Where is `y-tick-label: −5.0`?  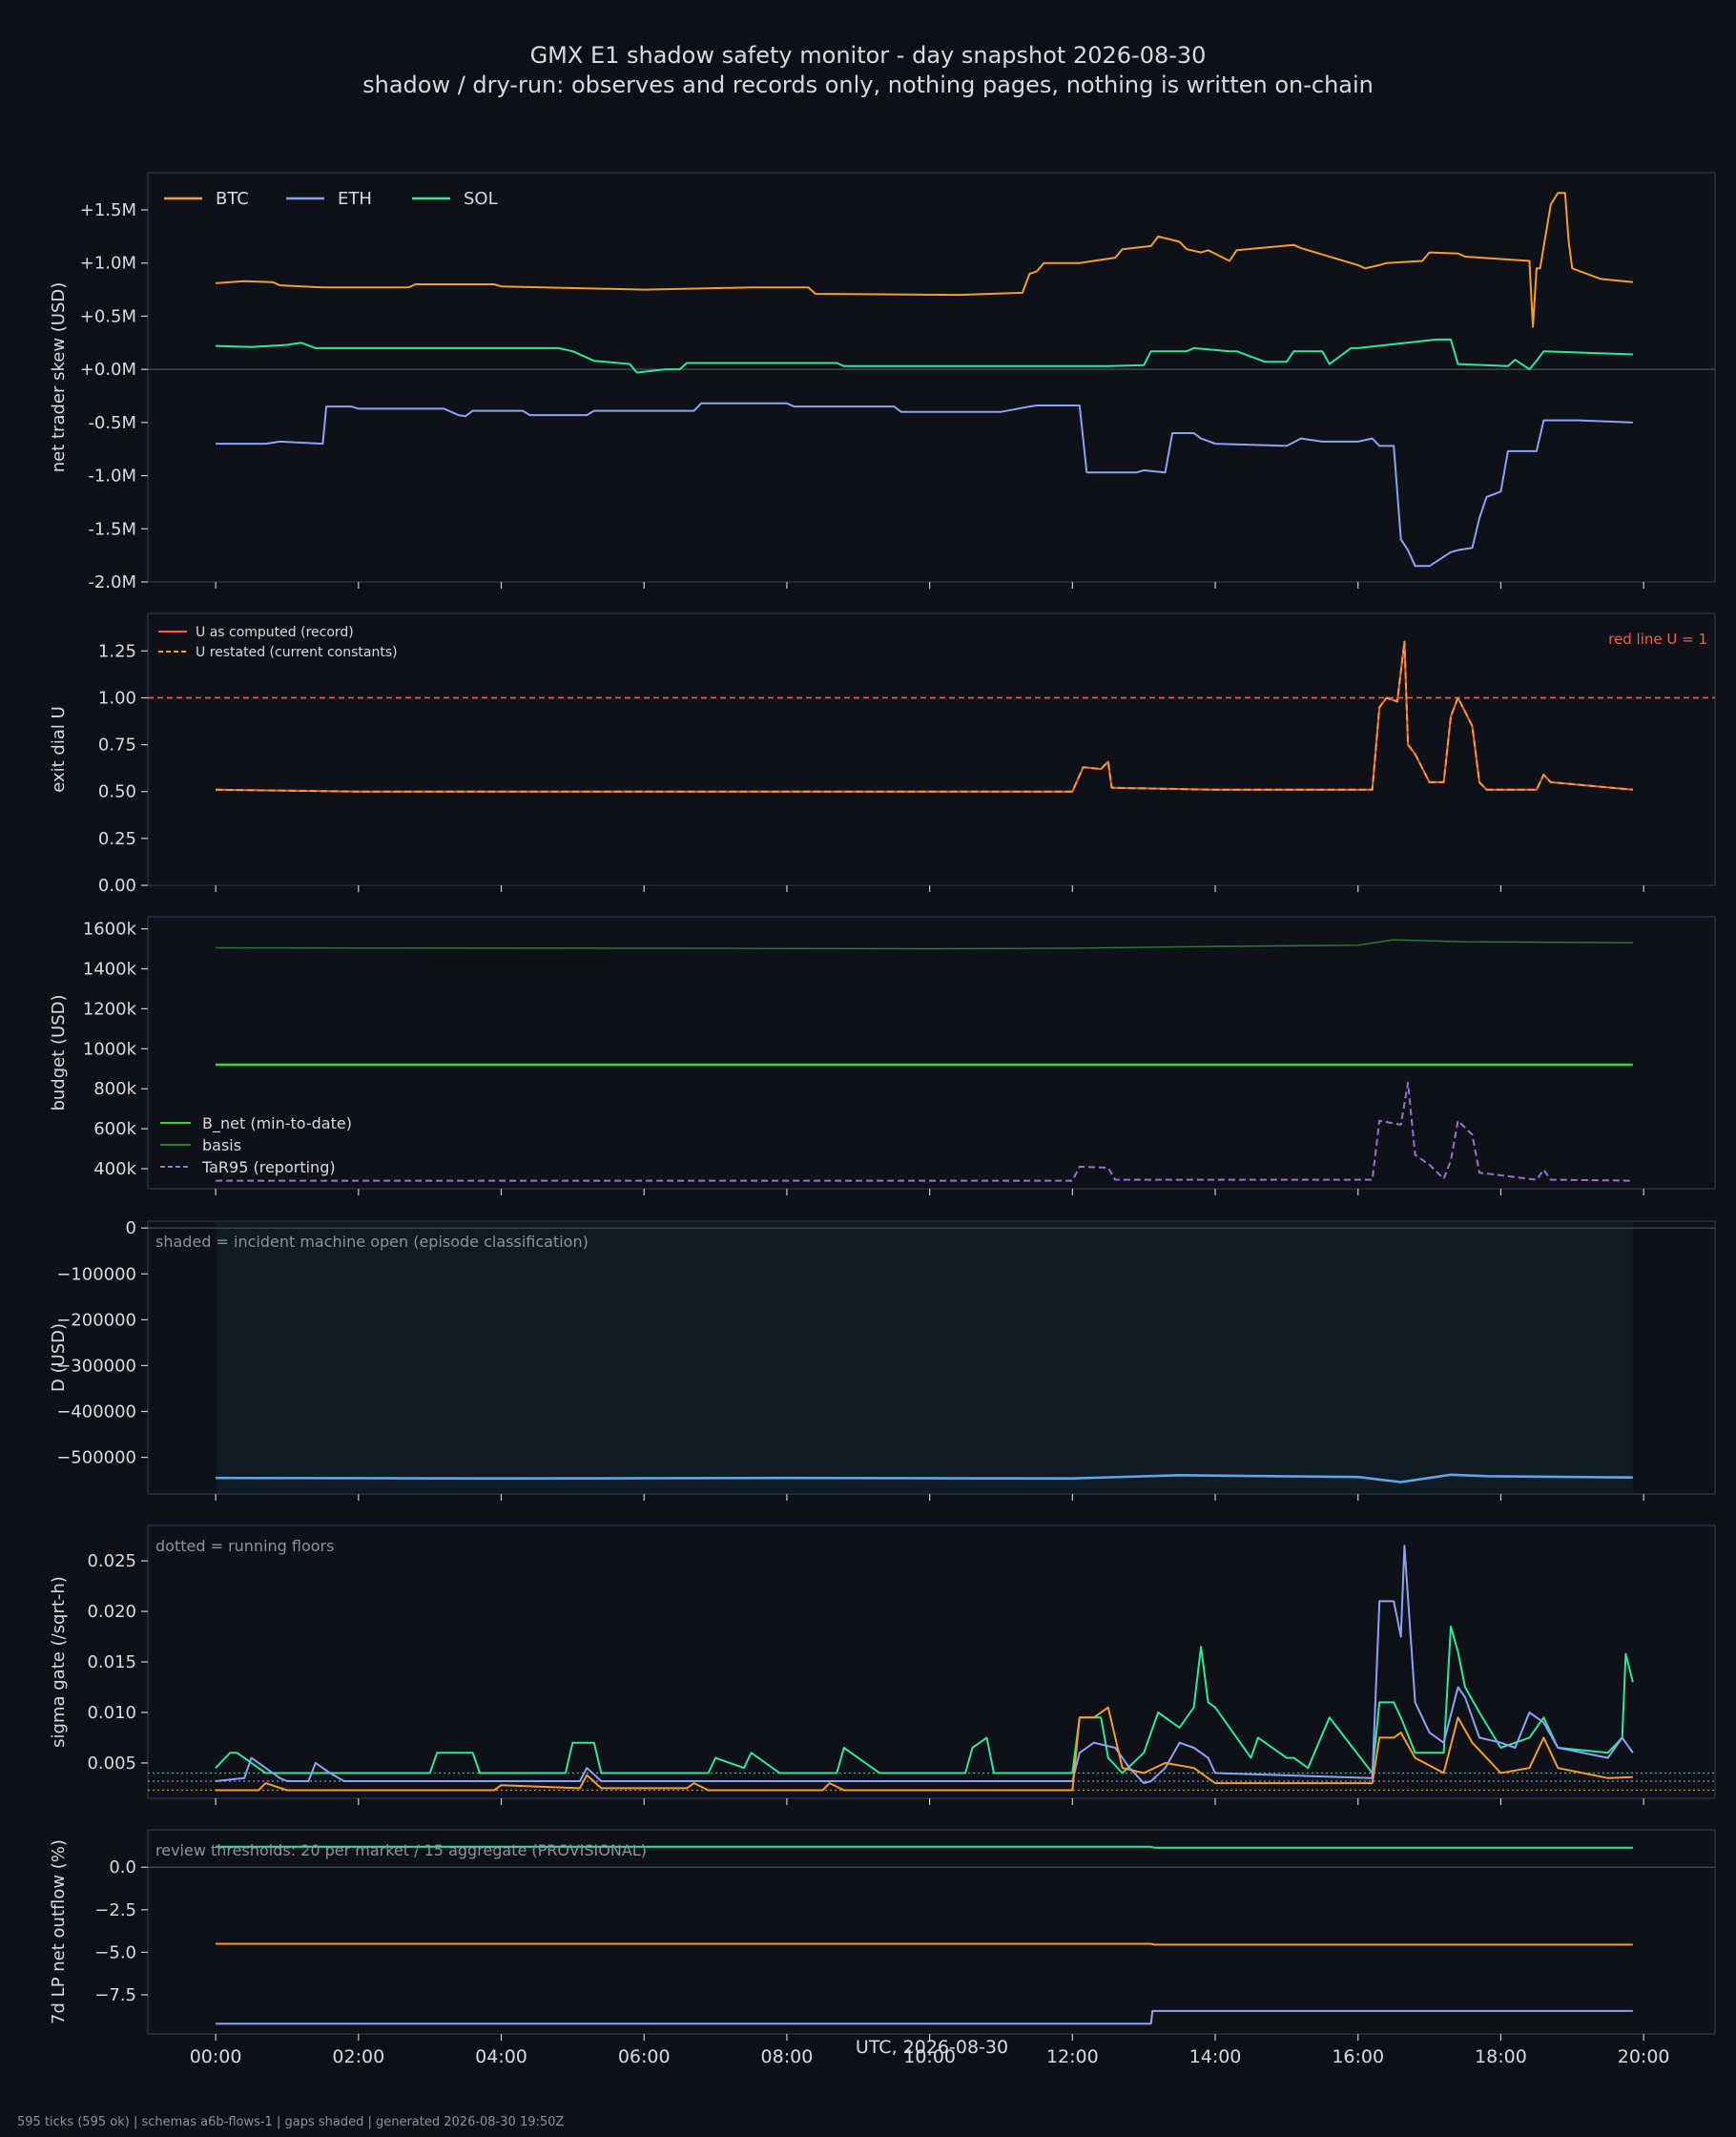
y-tick-label: −5.0 is located at coordinates (115, 1952).